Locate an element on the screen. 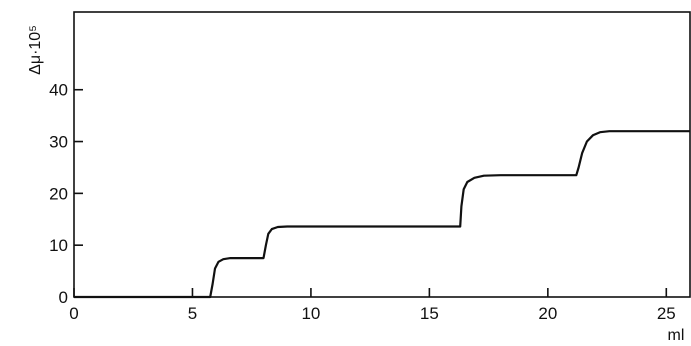  x-tick-label: 20 is located at coordinates (547, 313).